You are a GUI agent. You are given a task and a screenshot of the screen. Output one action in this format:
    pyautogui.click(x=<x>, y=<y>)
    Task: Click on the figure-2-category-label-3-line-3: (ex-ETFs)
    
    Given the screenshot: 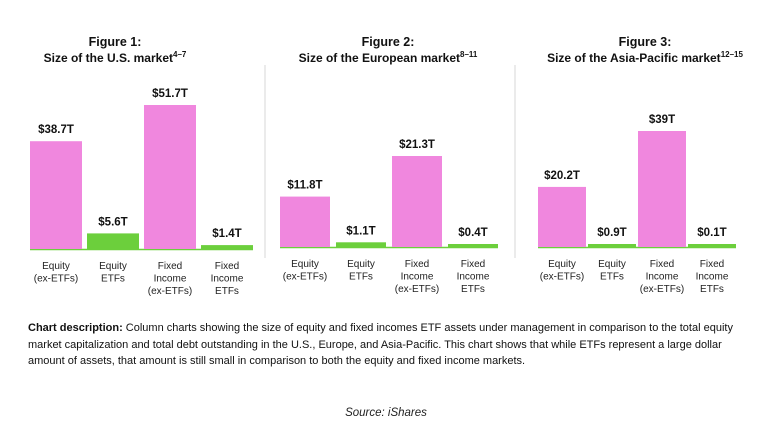 What is the action you would take?
    pyautogui.click(x=417, y=289)
    